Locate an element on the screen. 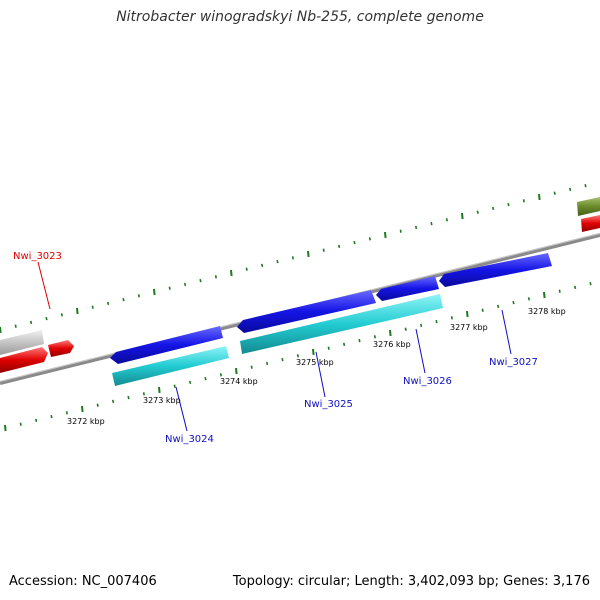 This screenshot has height=600, width=600. gene-label-nwi-3023: Nwi_3023 is located at coordinates (37, 256).